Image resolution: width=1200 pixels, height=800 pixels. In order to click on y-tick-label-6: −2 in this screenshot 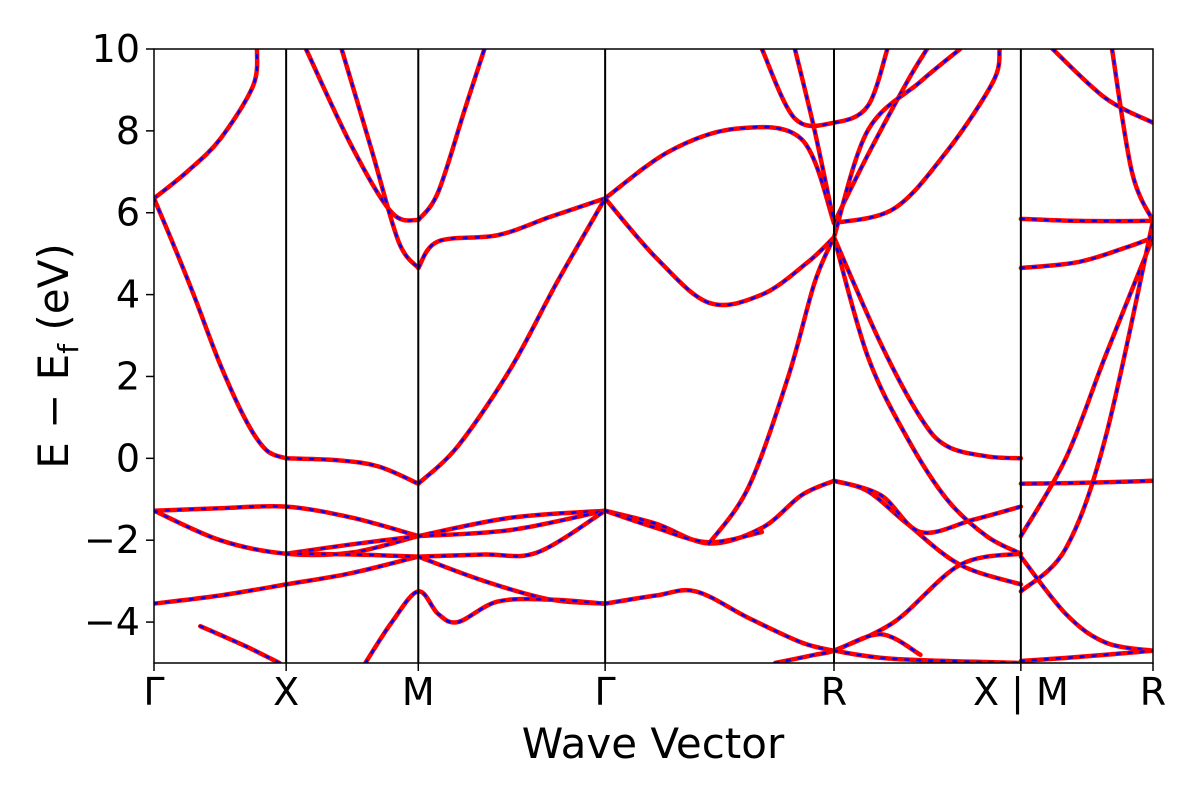, I will do `click(112, 540)`.